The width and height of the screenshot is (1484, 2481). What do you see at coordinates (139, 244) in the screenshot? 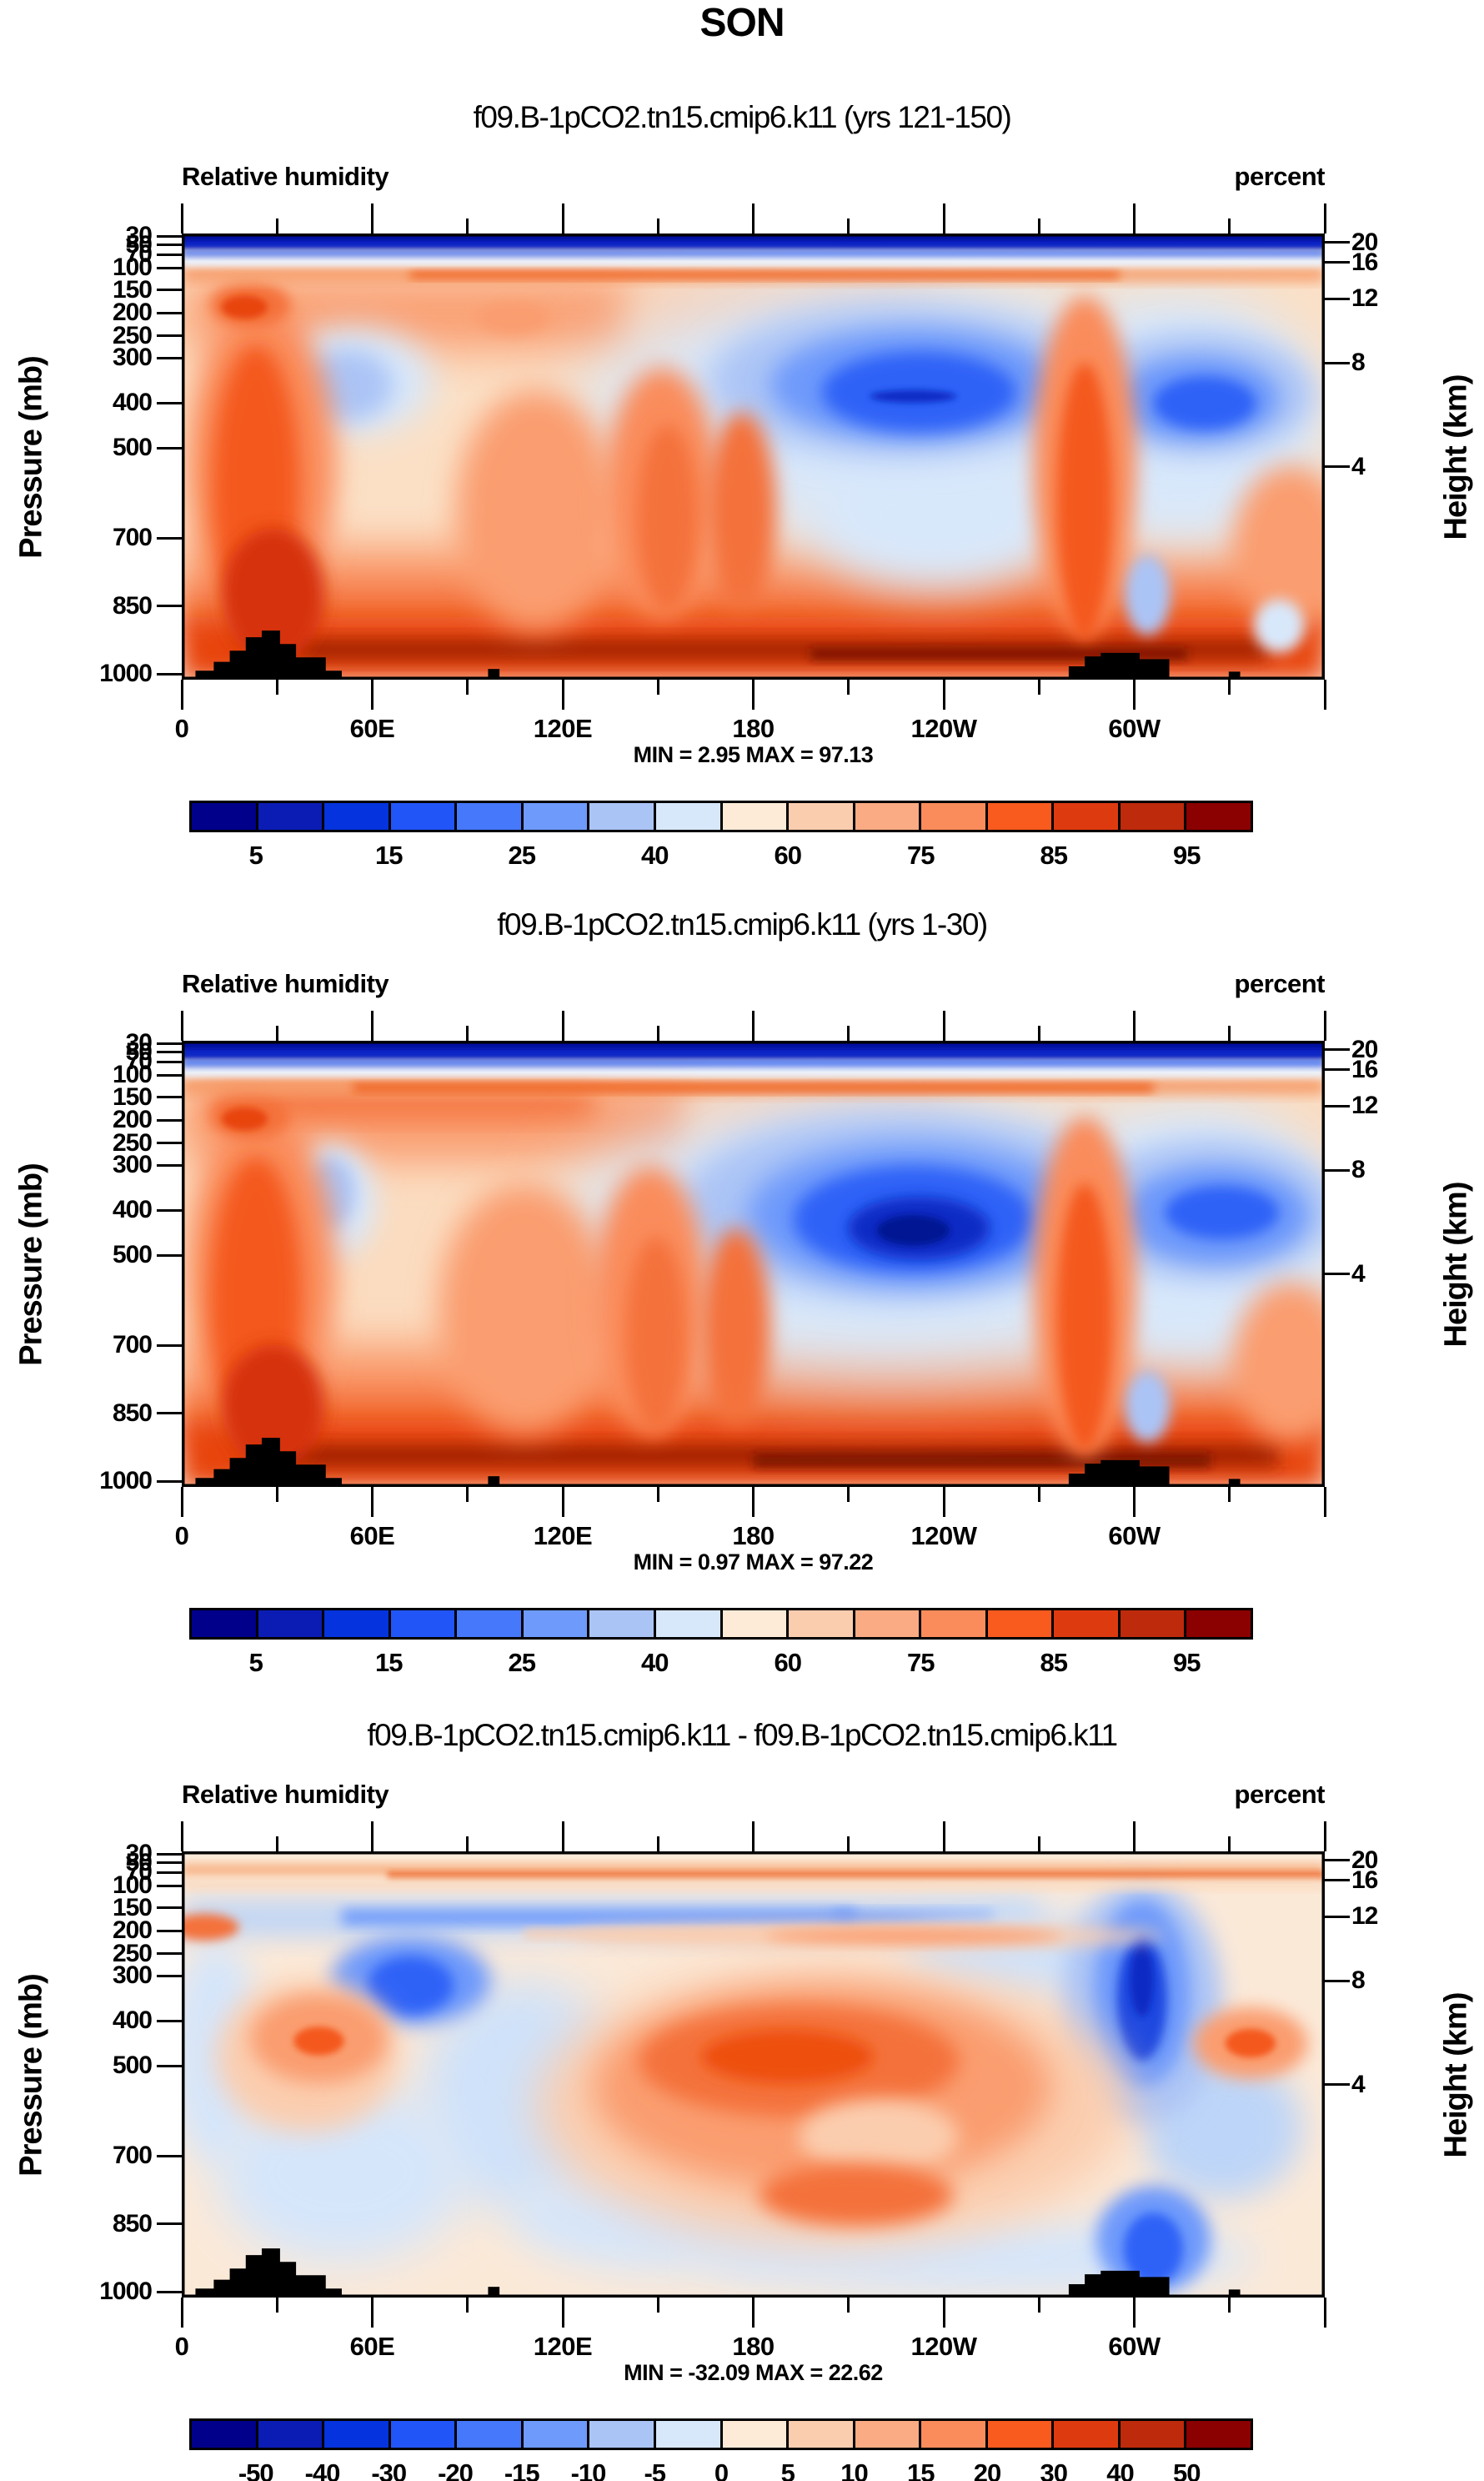
I see `pressure-tick-label: 50` at bounding box center [139, 244].